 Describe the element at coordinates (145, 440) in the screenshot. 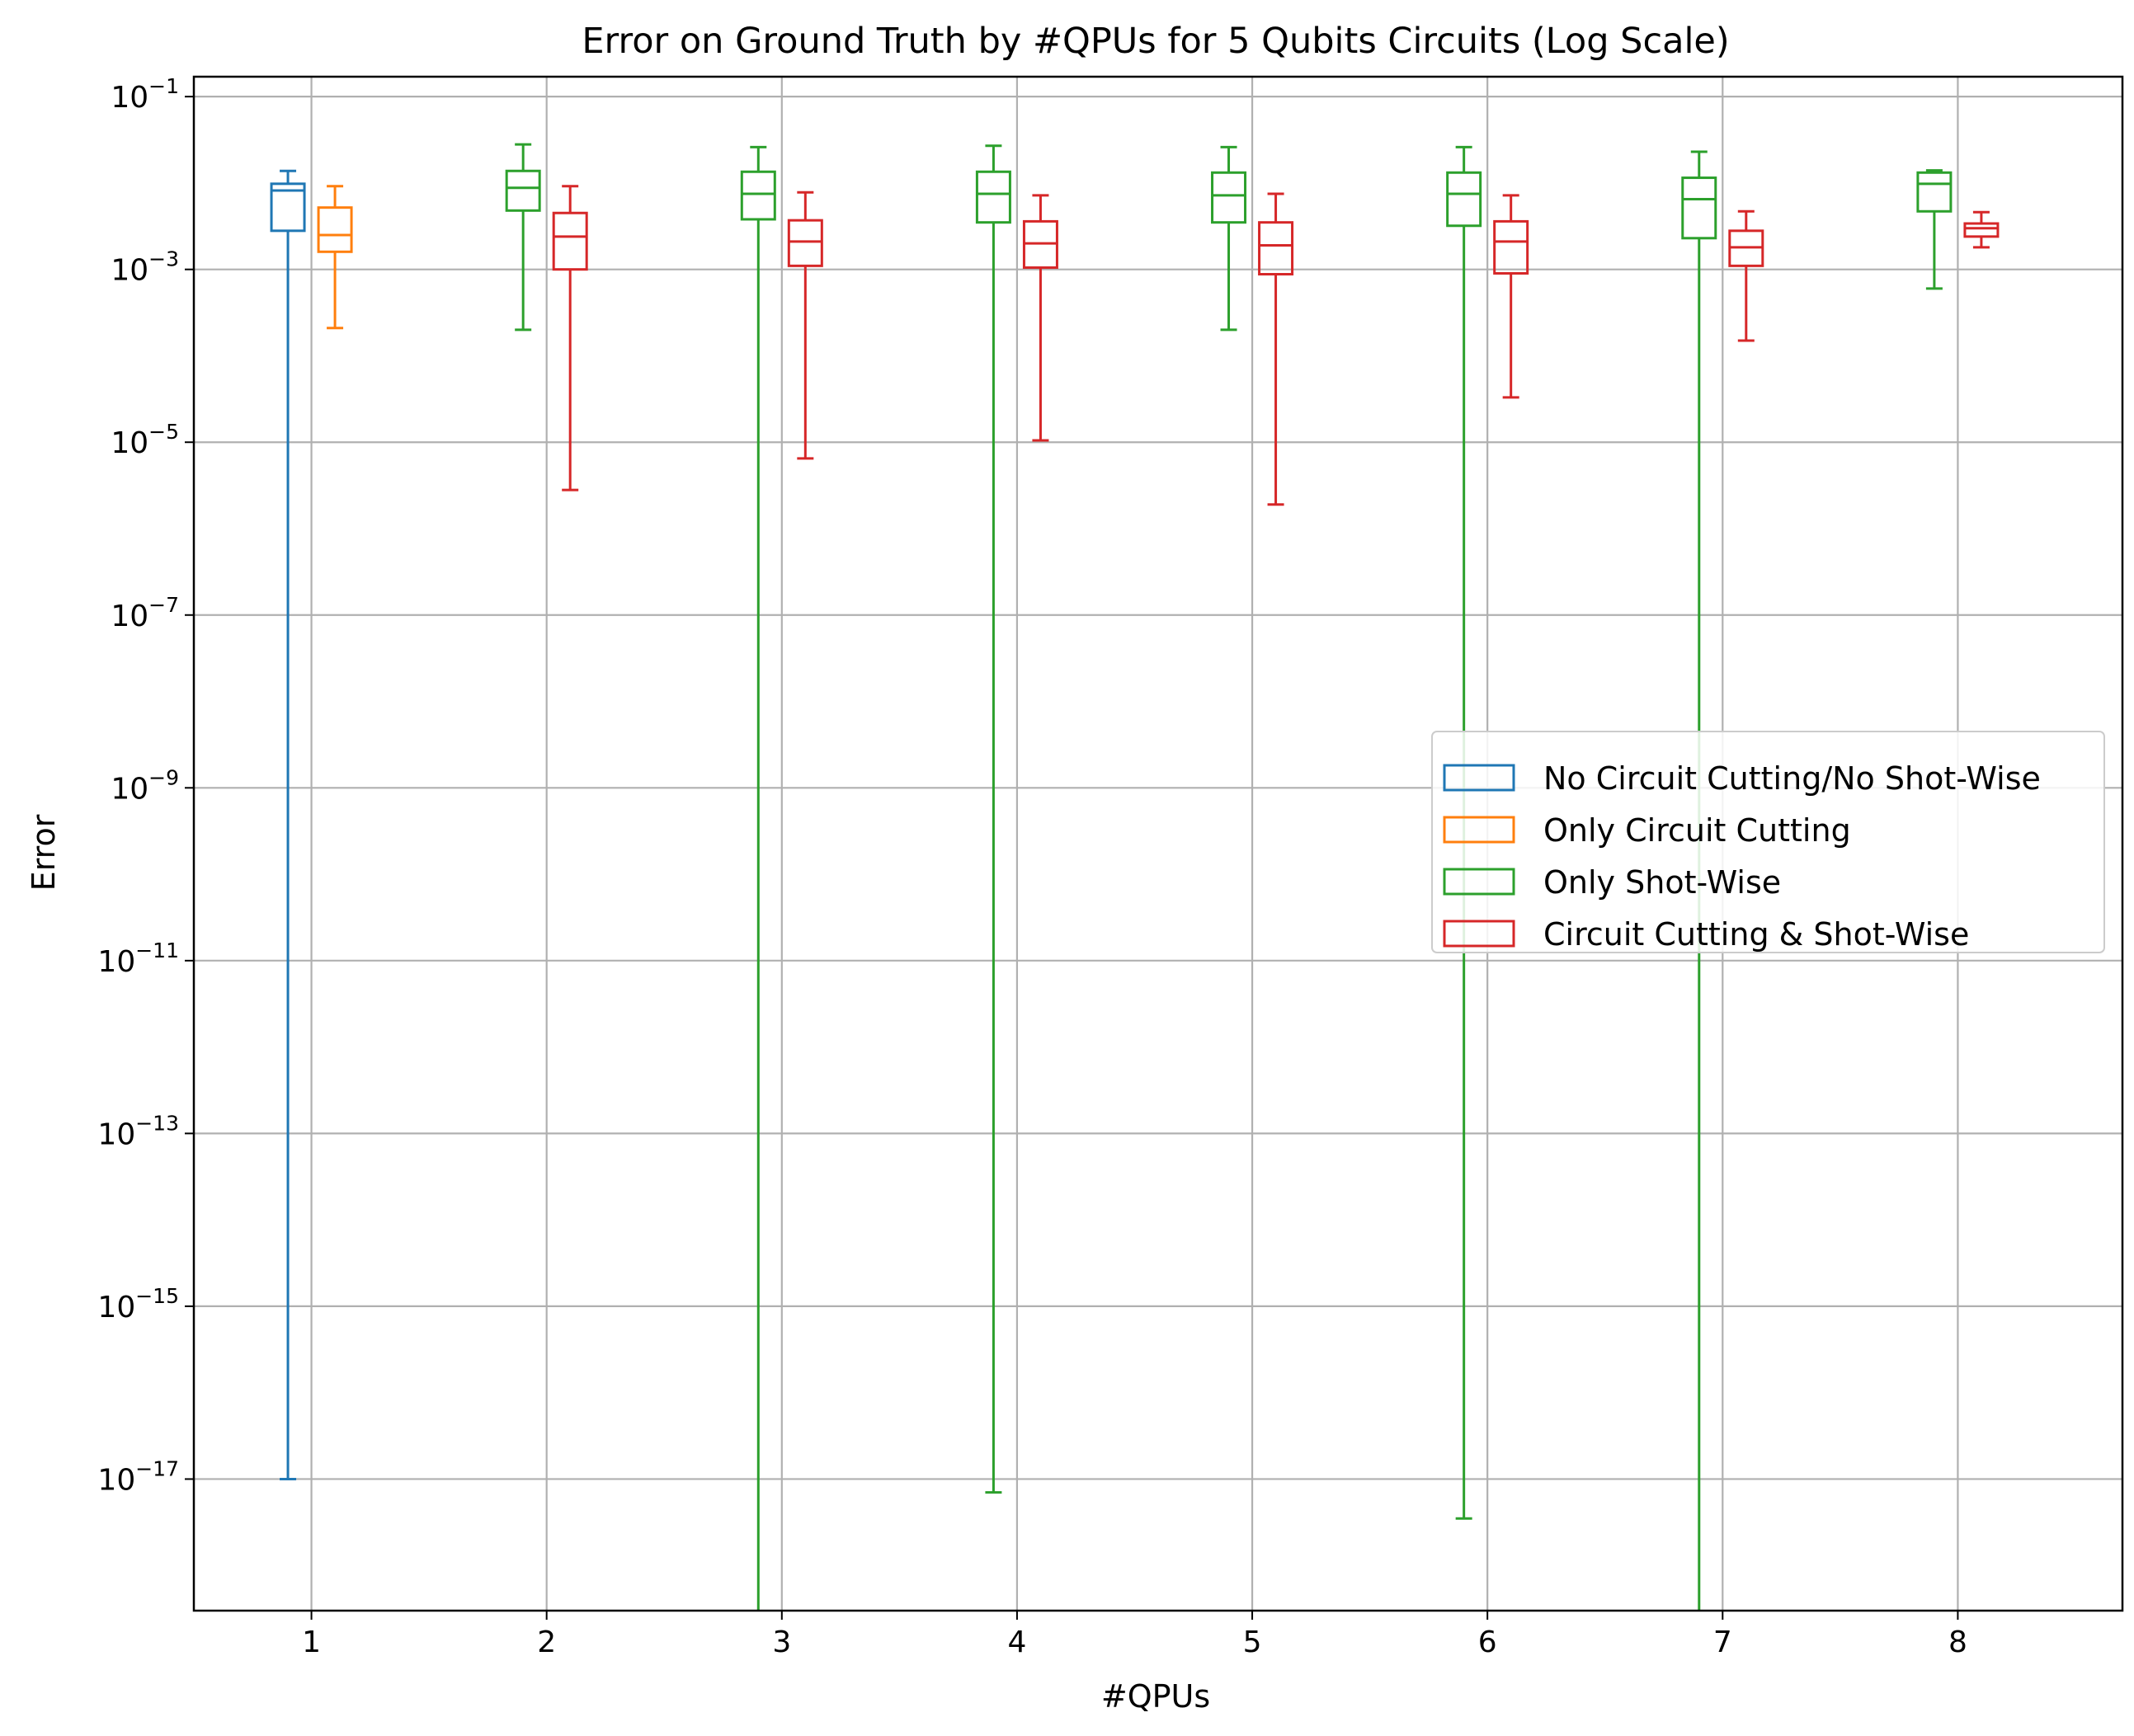

I see `y-tick-label: 10⁻⁵` at that location.